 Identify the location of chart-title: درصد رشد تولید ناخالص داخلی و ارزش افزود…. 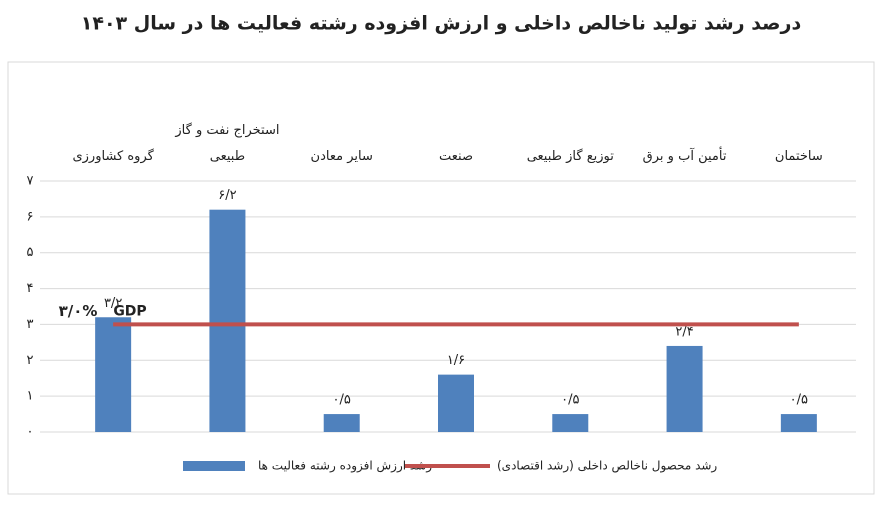
(441, 24).